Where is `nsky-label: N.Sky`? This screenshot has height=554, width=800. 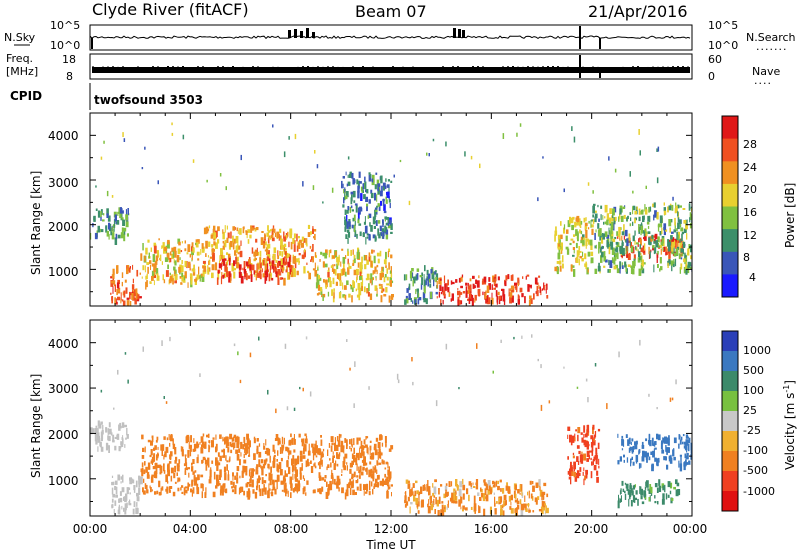 nsky-label: N.Sky is located at coordinates (20, 37).